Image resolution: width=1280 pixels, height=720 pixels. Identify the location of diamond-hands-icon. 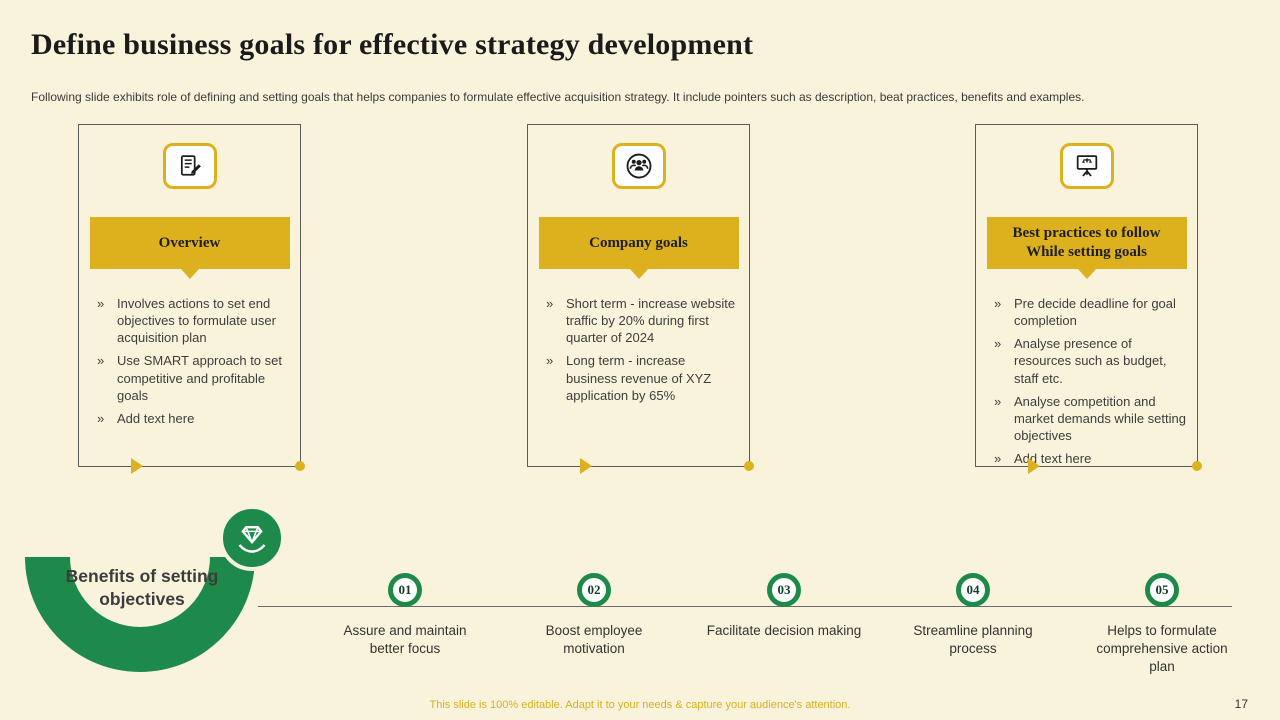
(252, 539).